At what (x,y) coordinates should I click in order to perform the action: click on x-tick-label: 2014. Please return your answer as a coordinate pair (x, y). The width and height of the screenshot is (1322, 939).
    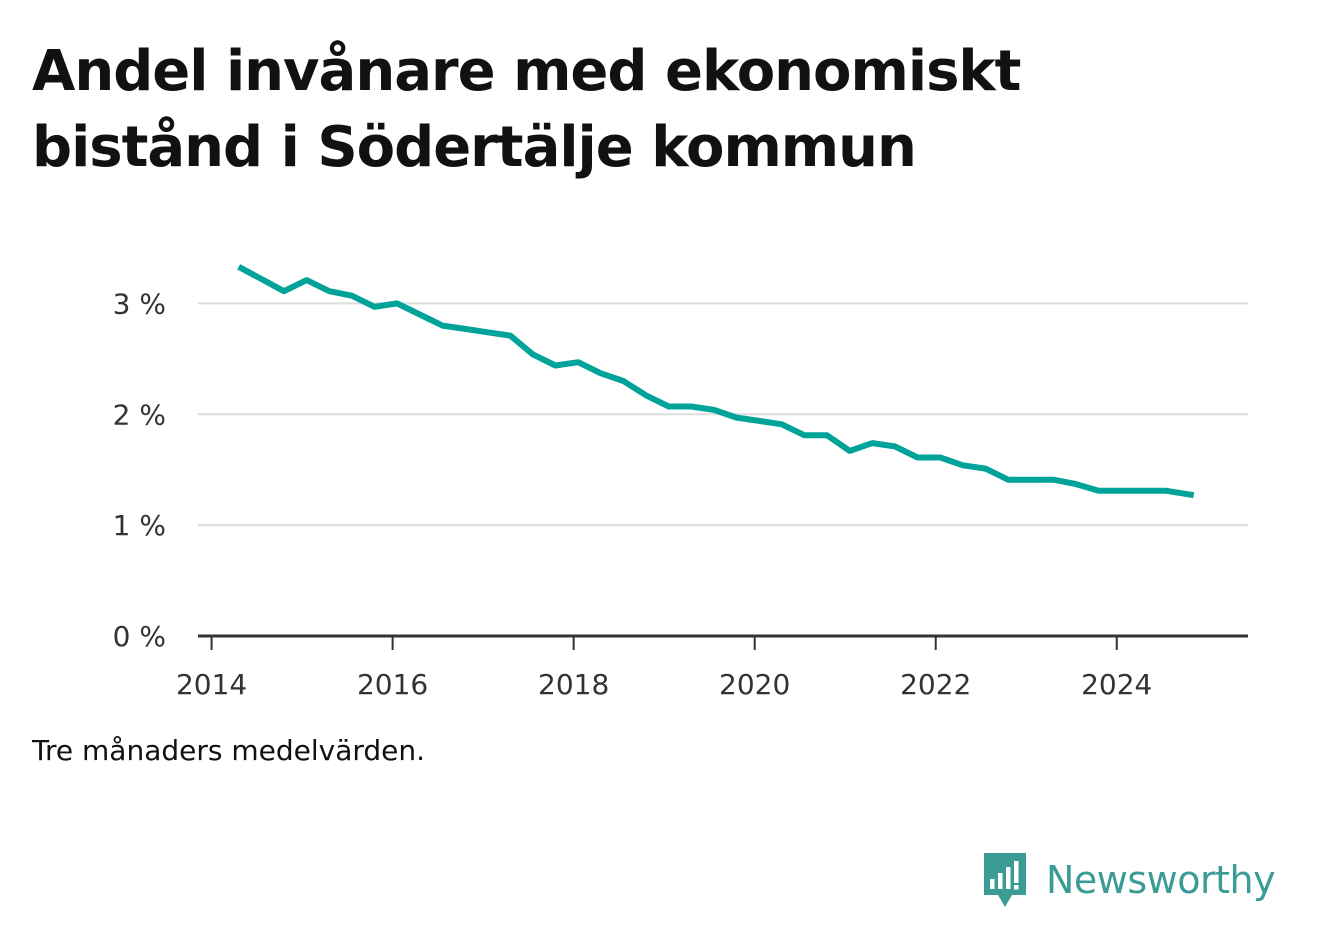
    Looking at the image, I should click on (211, 684).